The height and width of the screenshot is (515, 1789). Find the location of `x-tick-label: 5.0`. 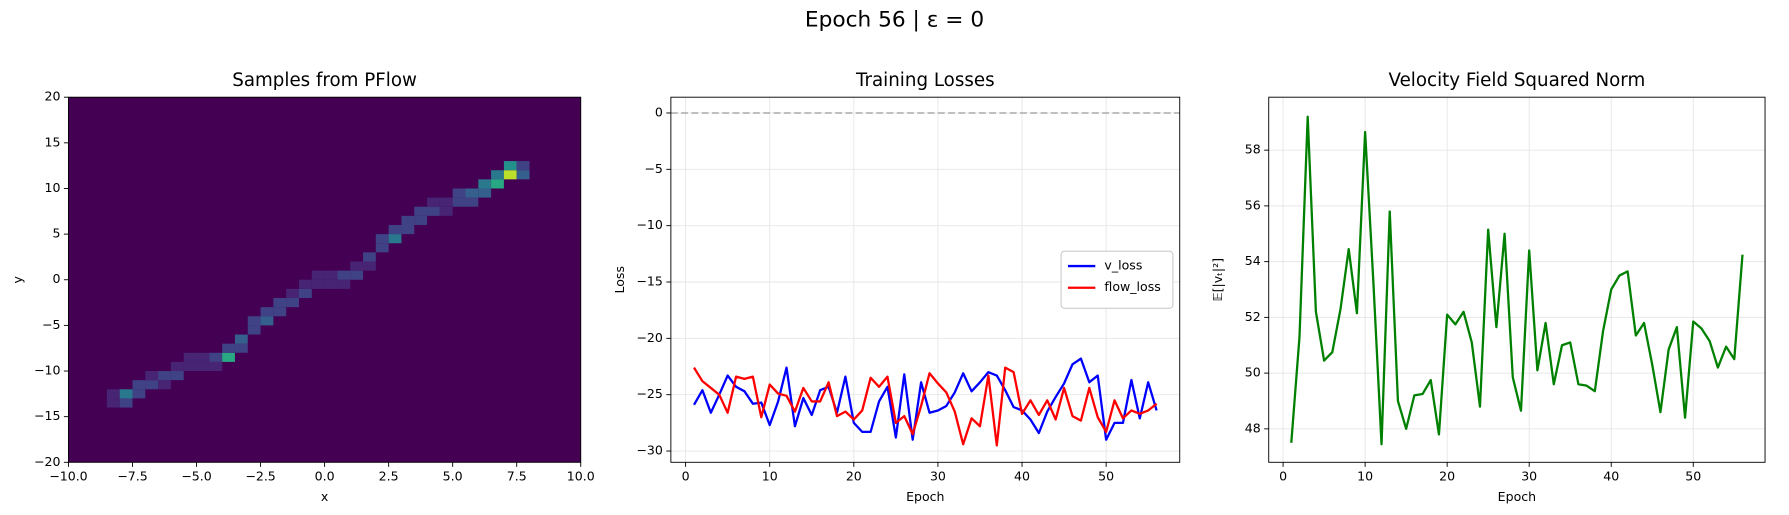

x-tick-label: 5.0 is located at coordinates (453, 476).